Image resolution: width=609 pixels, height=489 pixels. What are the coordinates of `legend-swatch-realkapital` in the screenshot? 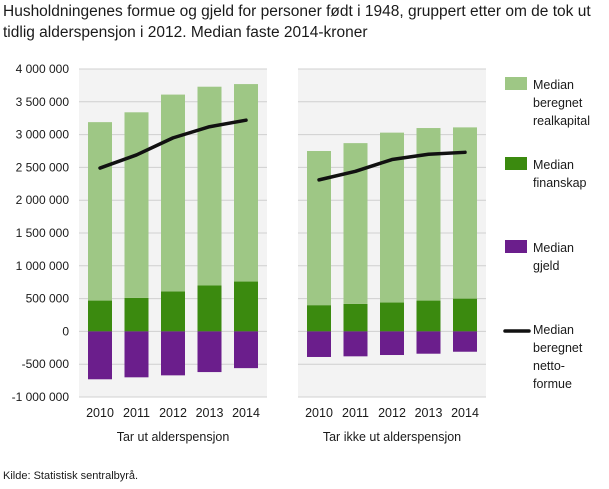 It's located at (516, 83).